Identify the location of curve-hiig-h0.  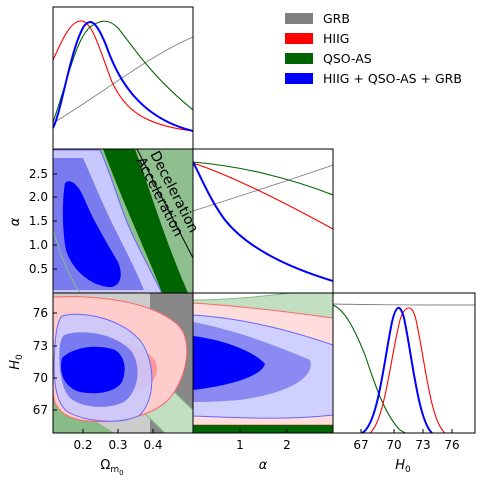
(407, 370).